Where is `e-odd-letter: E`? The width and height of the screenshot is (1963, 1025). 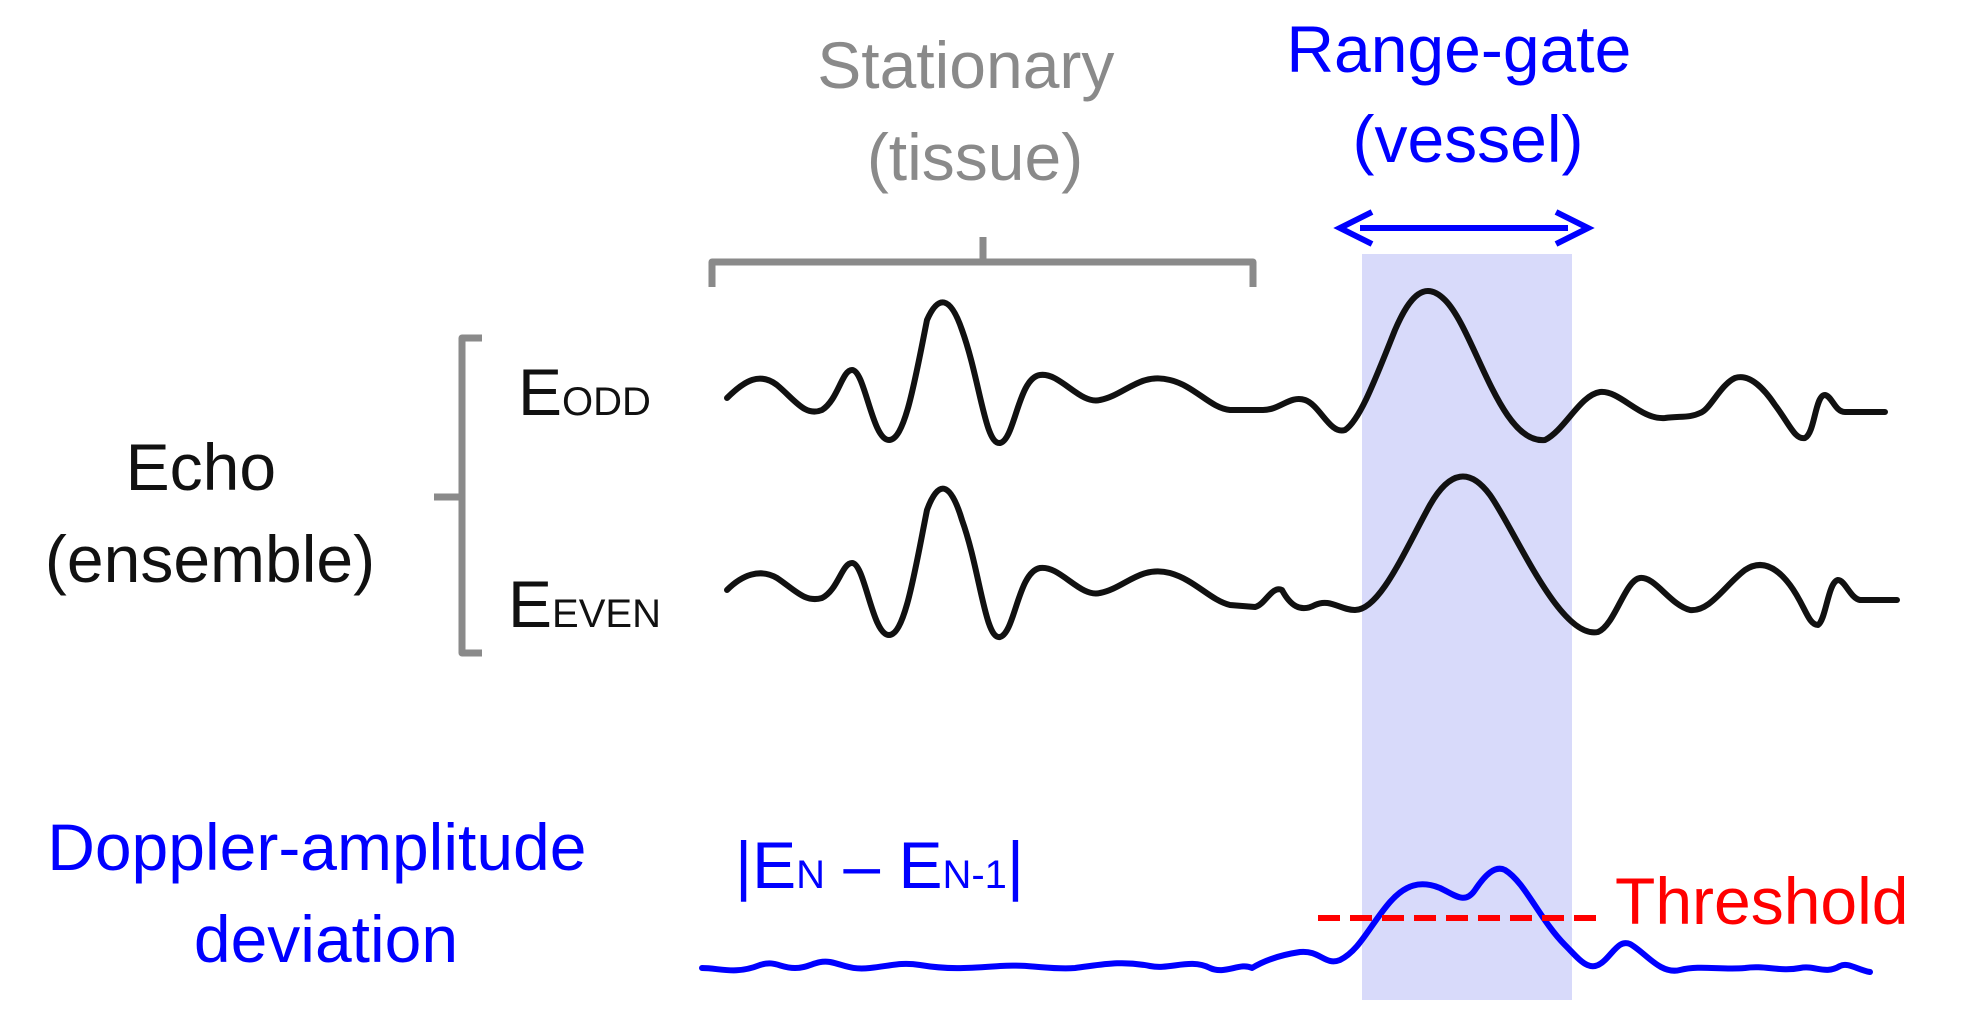 e-odd-letter: E is located at coordinates (540, 392).